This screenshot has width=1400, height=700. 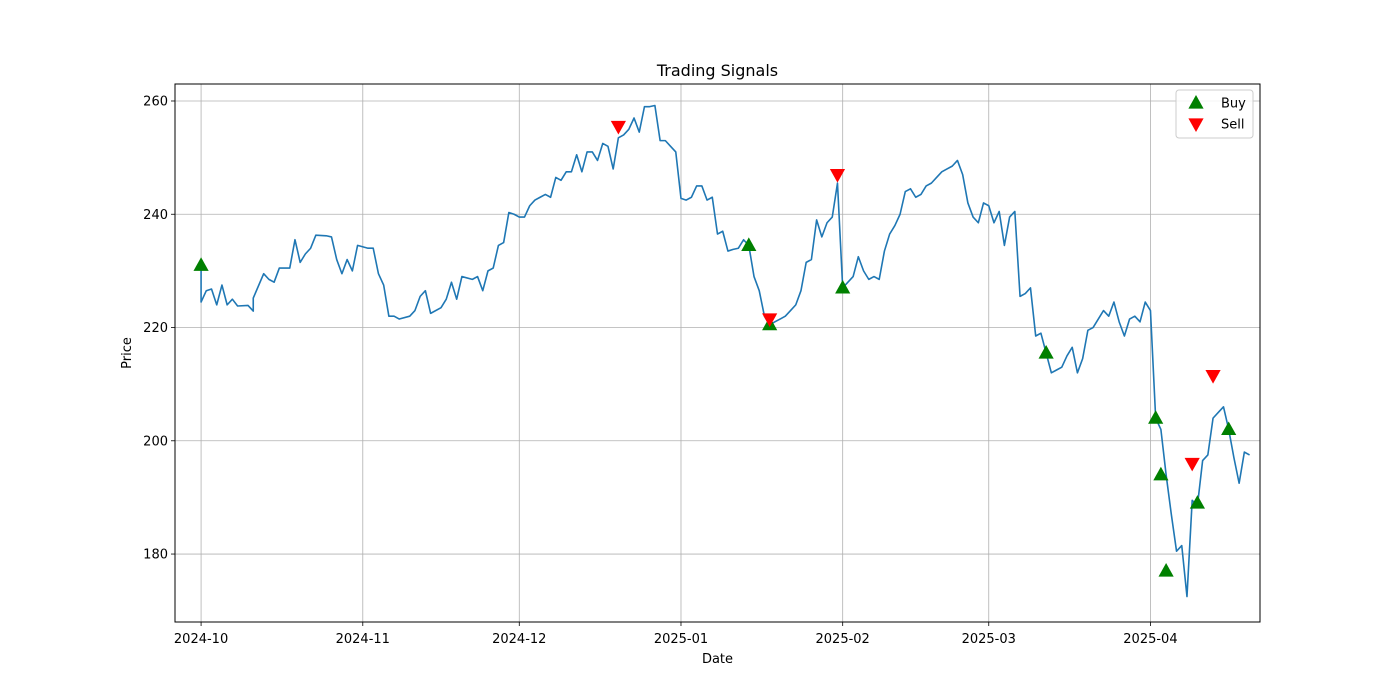 What do you see at coordinates (1150, 639) in the screenshot?
I see `x-tick-label: 2025-04` at bounding box center [1150, 639].